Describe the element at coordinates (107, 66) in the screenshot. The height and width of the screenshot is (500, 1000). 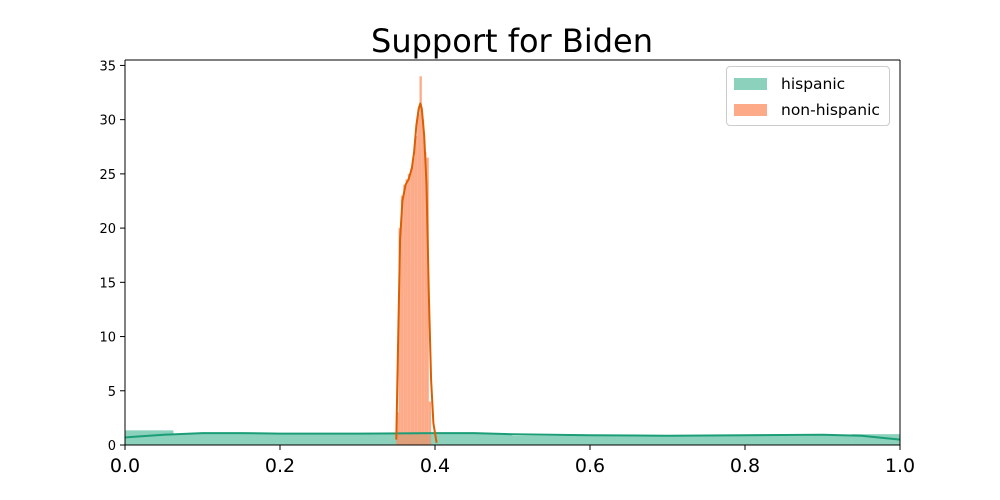
I see `y-tick-label: 35` at that location.